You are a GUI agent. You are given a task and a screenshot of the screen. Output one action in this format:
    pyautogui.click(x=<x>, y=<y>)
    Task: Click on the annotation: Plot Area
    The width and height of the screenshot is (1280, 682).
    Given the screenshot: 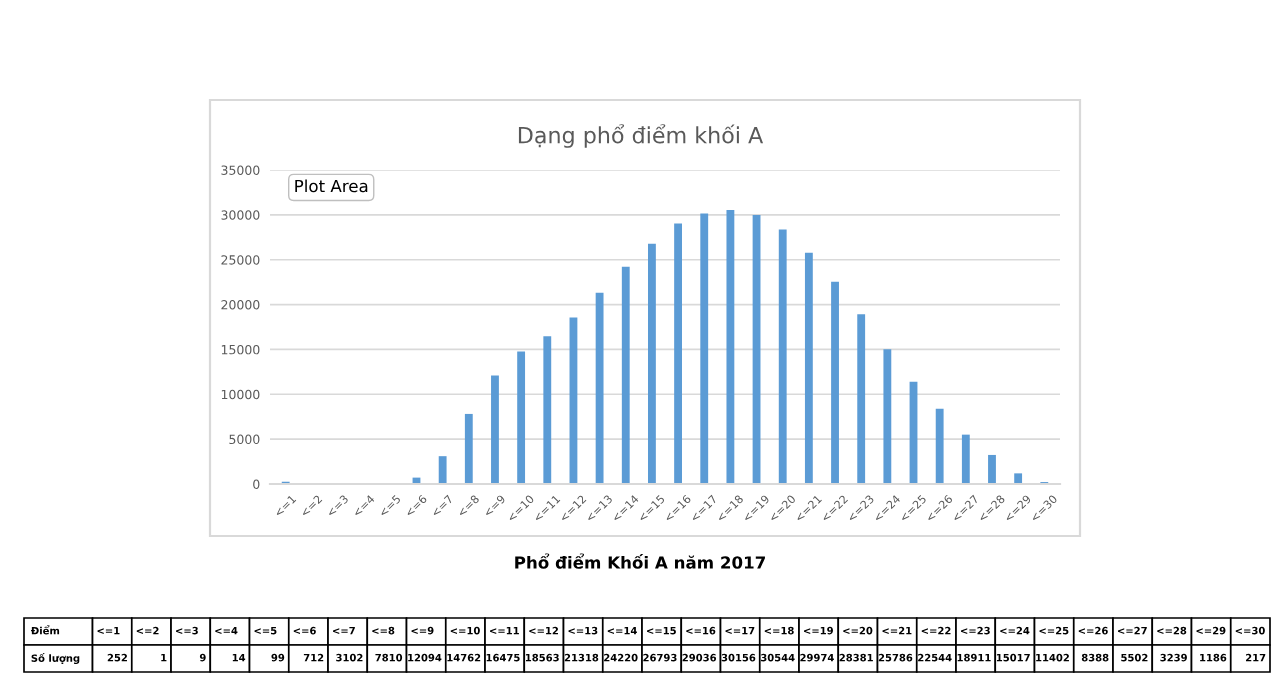 What is the action you would take?
    pyautogui.click(x=331, y=186)
    